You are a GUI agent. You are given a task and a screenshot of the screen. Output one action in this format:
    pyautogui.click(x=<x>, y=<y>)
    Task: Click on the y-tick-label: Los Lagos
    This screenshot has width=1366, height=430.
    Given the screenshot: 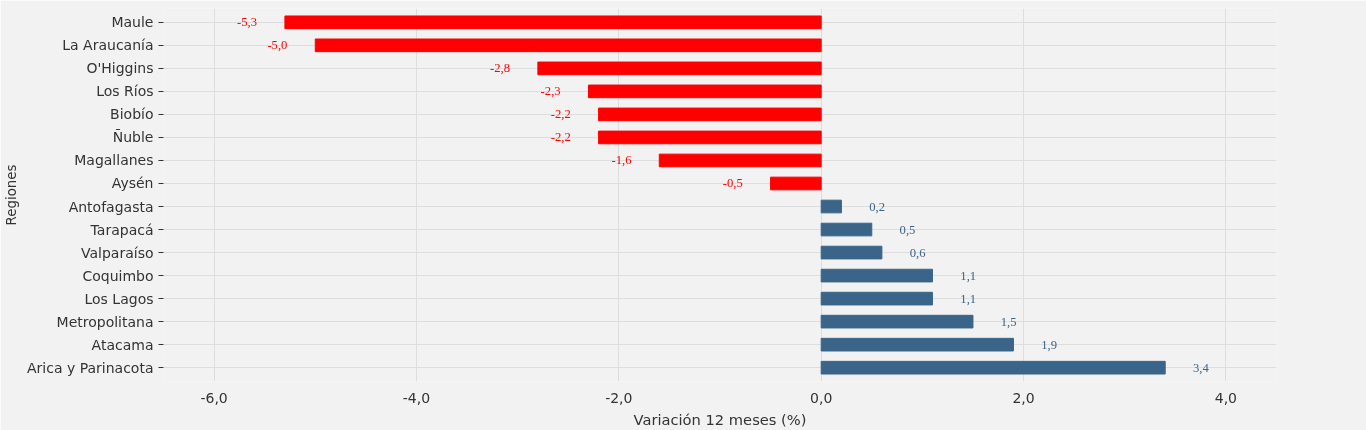 What is the action you would take?
    pyautogui.click(x=119, y=298)
    